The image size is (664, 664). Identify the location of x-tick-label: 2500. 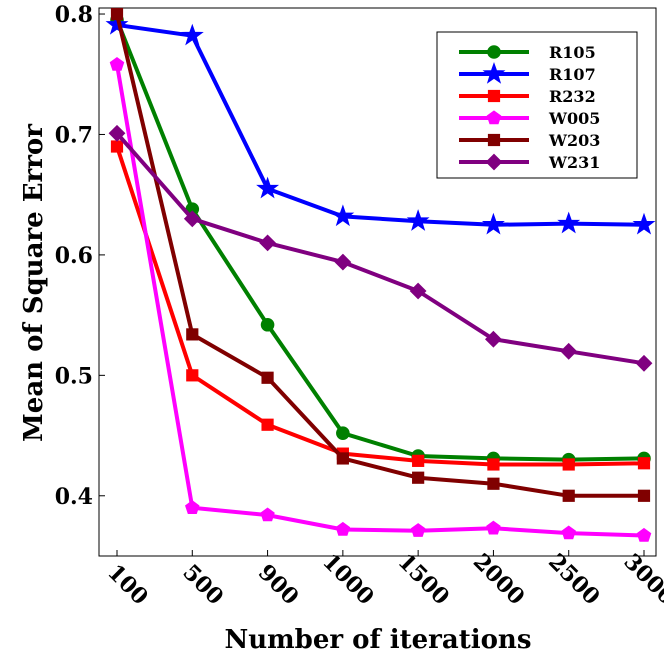
(574, 580).